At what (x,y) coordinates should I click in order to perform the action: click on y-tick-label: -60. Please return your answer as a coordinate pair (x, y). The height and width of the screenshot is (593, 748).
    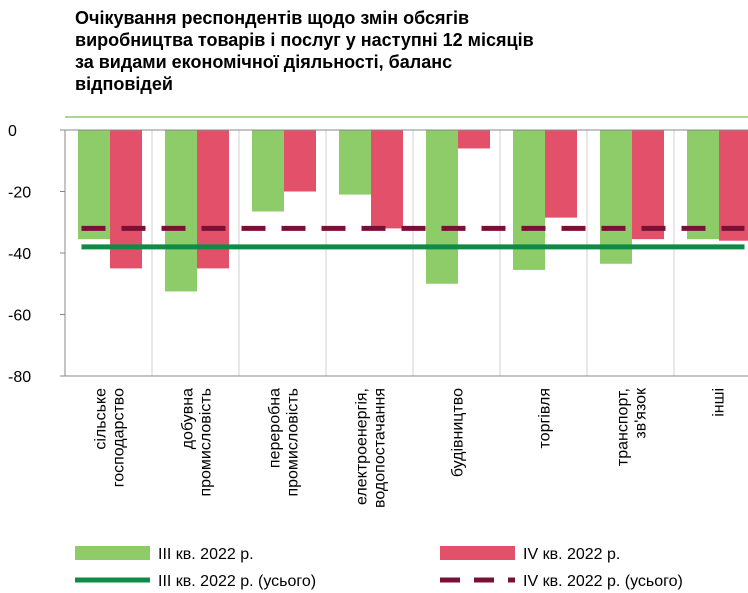
    Looking at the image, I should click on (19, 316).